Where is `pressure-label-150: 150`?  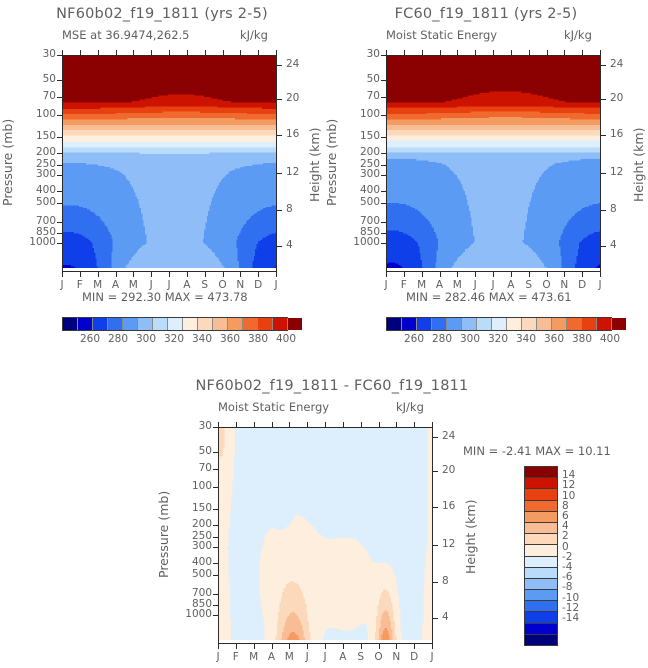 pressure-label-150: 150 is located at coordinates (201, 508).